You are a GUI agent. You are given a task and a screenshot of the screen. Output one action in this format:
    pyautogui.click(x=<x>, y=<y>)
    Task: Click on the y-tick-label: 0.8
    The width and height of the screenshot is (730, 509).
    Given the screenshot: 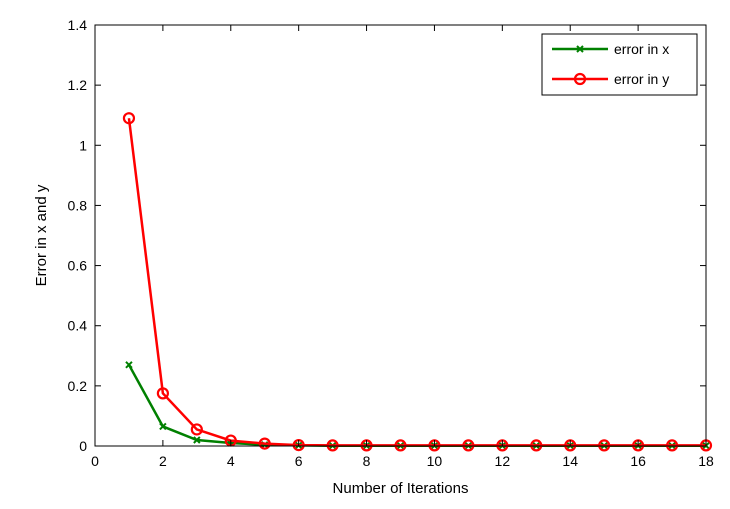 What is the action you would take?
    pyautogui.click(x=78, y=205)
    